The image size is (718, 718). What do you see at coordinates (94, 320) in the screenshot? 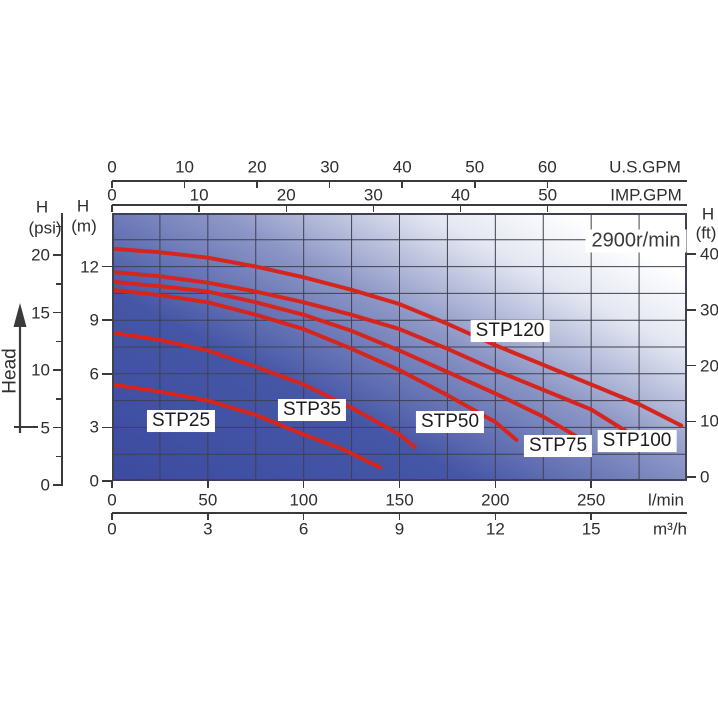
I see `m-tick-label: 9` at bounding box center [94, 320].